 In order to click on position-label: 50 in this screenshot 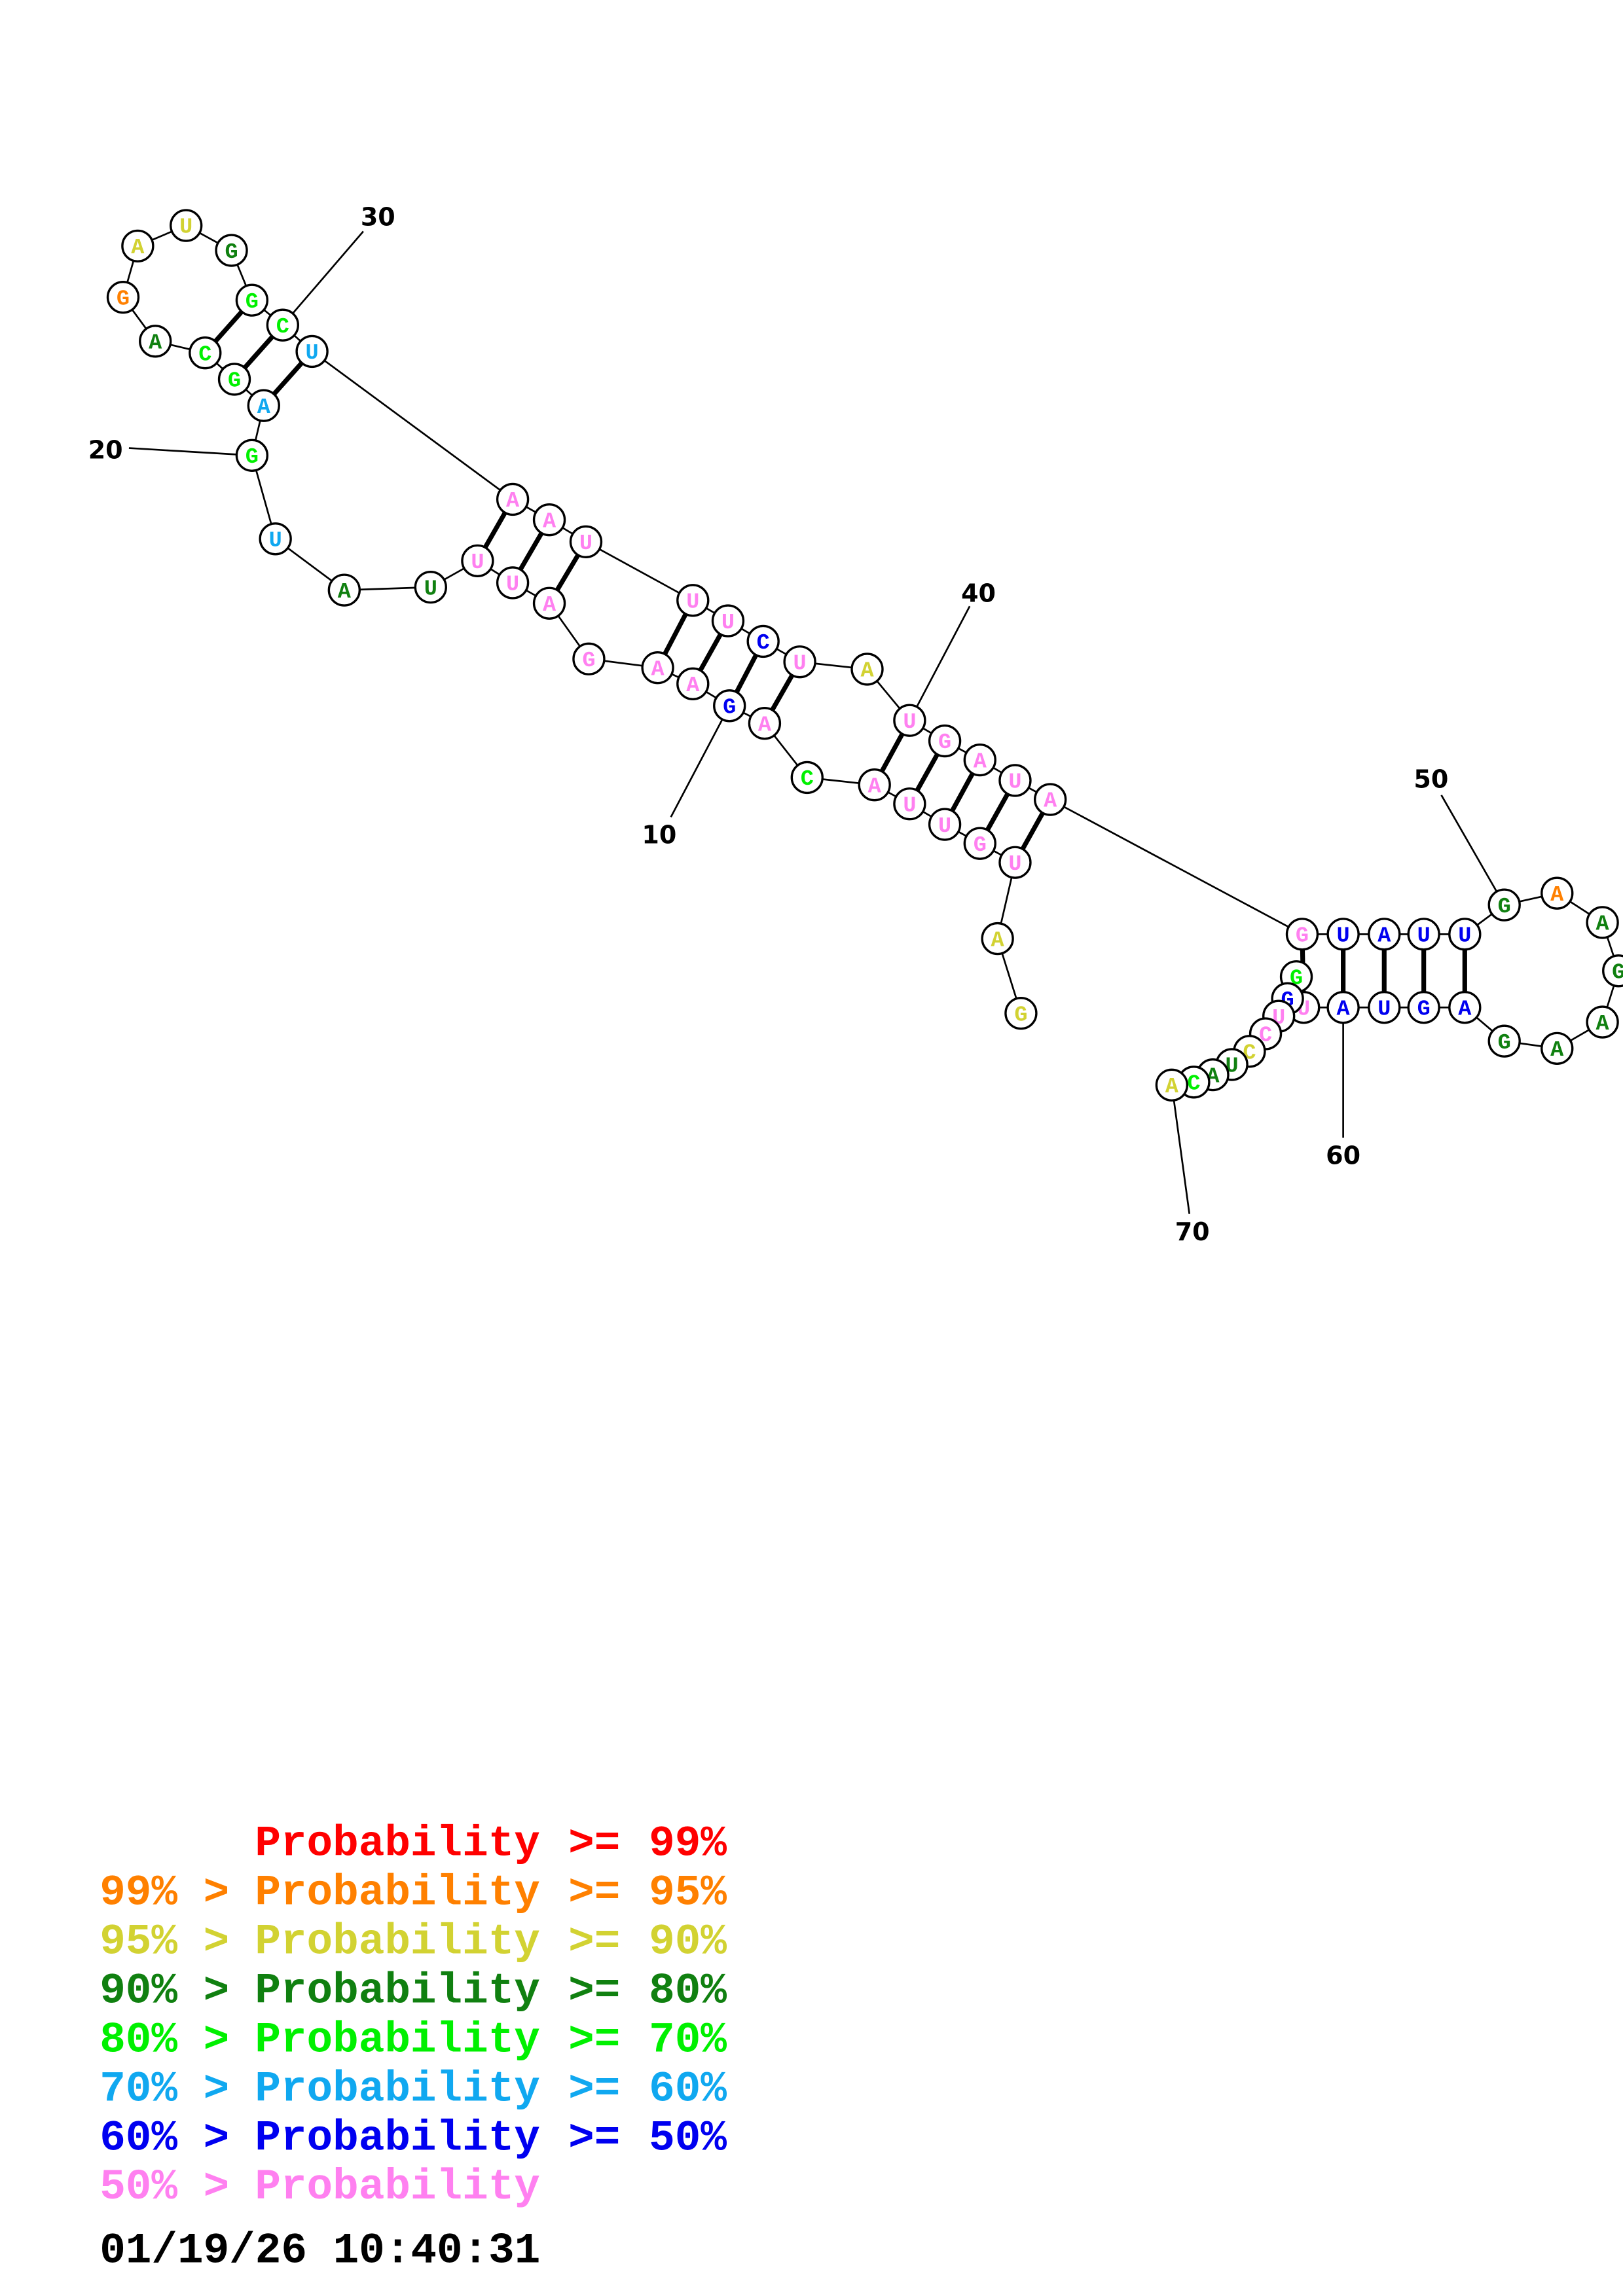, I will do `click(1430, 779)`.